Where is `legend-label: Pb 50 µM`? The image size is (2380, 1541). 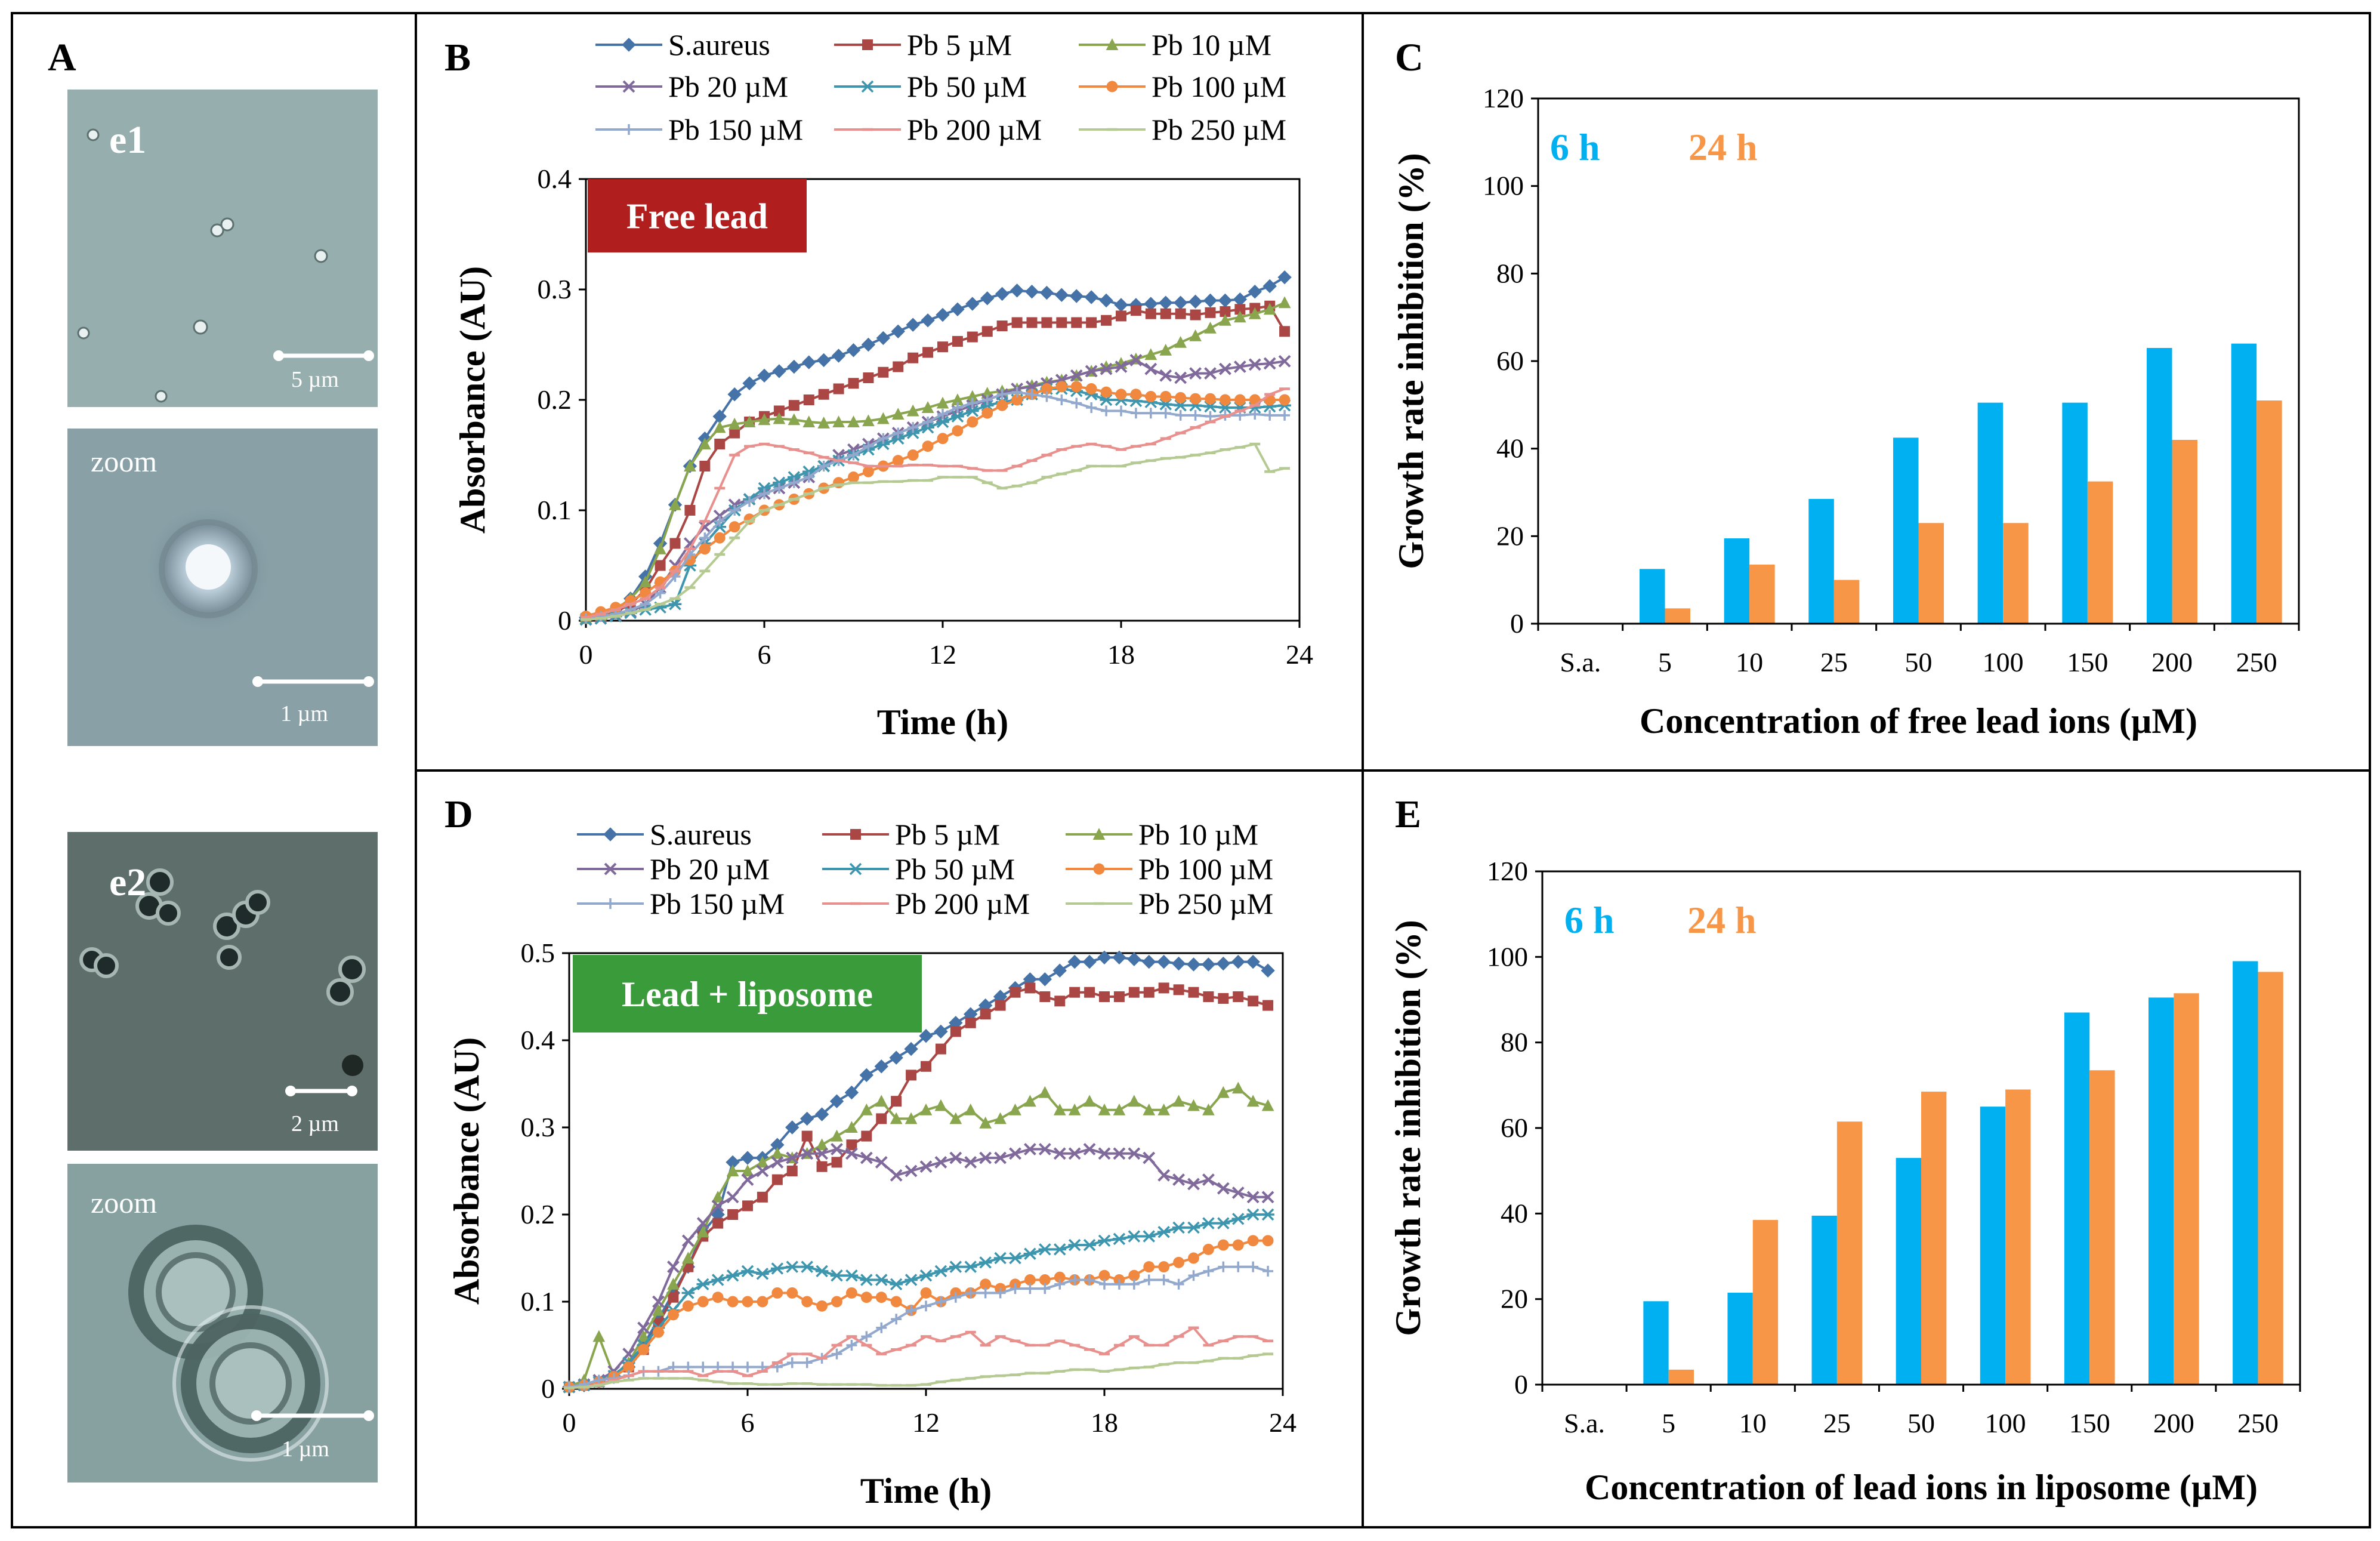 legend-label: Pb 50 µM is located at coordinates (955, 869).